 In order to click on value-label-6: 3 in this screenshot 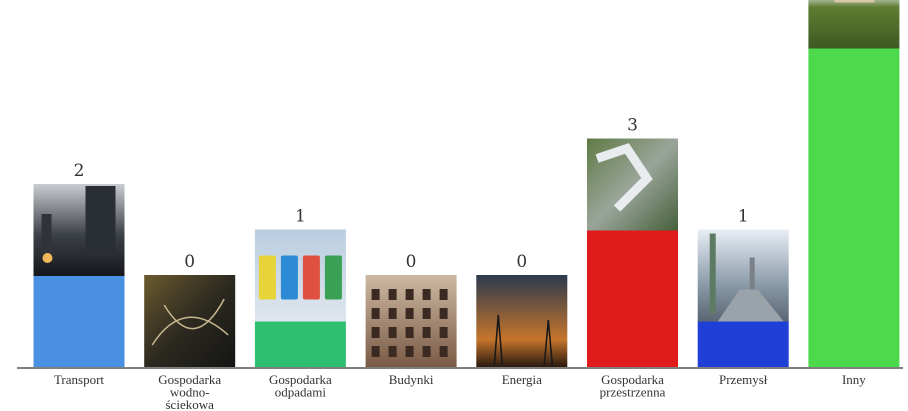, I will do `click(632, 126)`.